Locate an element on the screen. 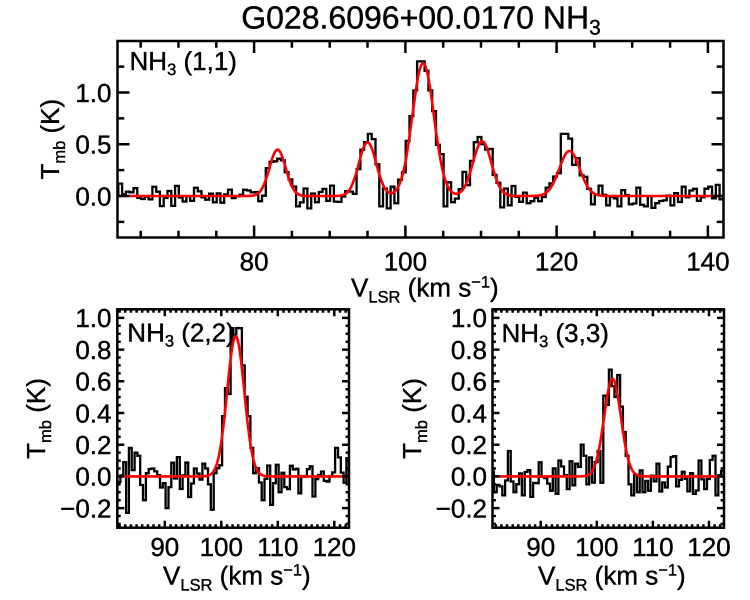  svg-text: 140 is located at coordinates (707, 262).